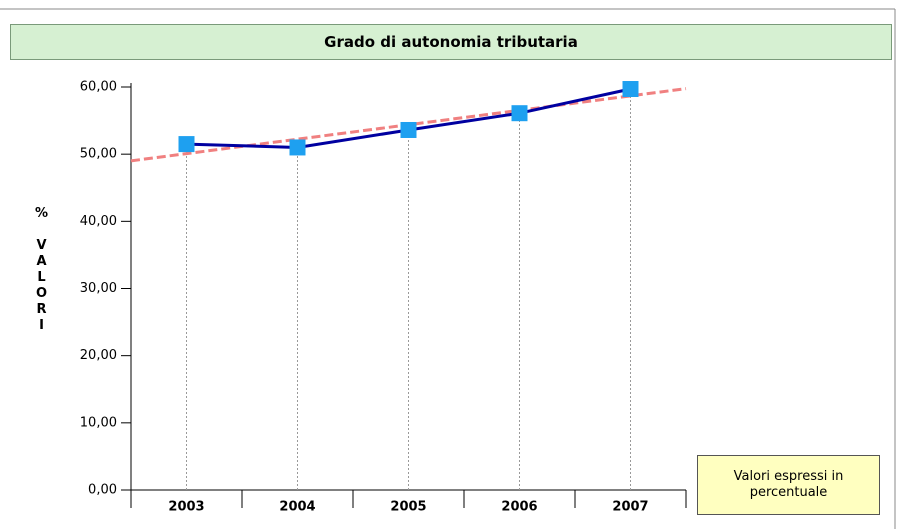  Describe the element at coordinates (98, 288) in the screenshot. I see `y-tick-label: 30,00` at that location.